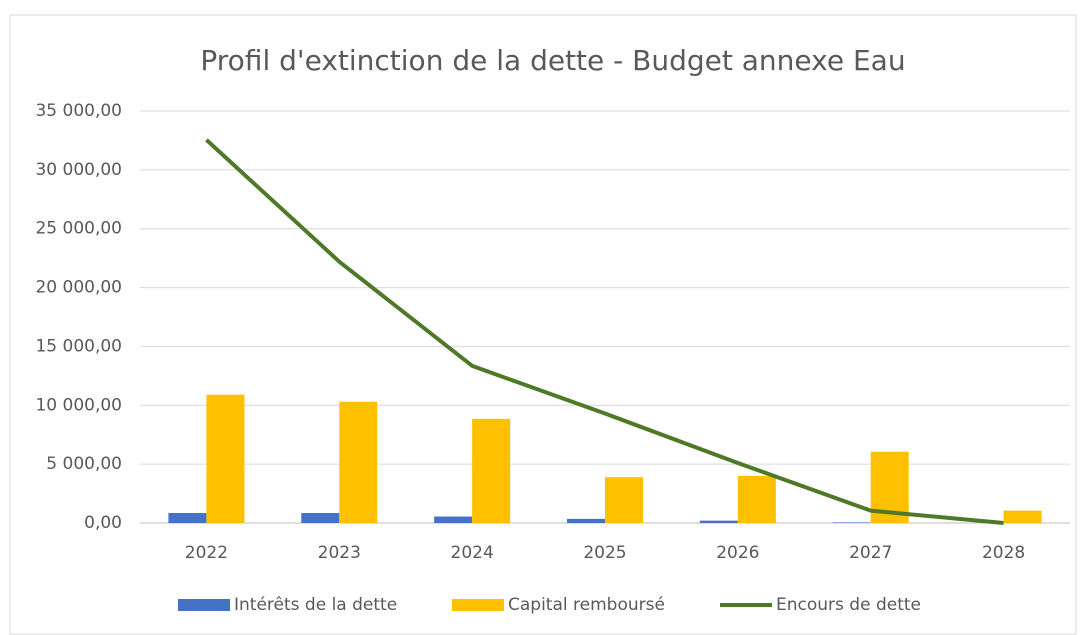  I want to click on legend-label: Capital remboursé, so click(586, 605).